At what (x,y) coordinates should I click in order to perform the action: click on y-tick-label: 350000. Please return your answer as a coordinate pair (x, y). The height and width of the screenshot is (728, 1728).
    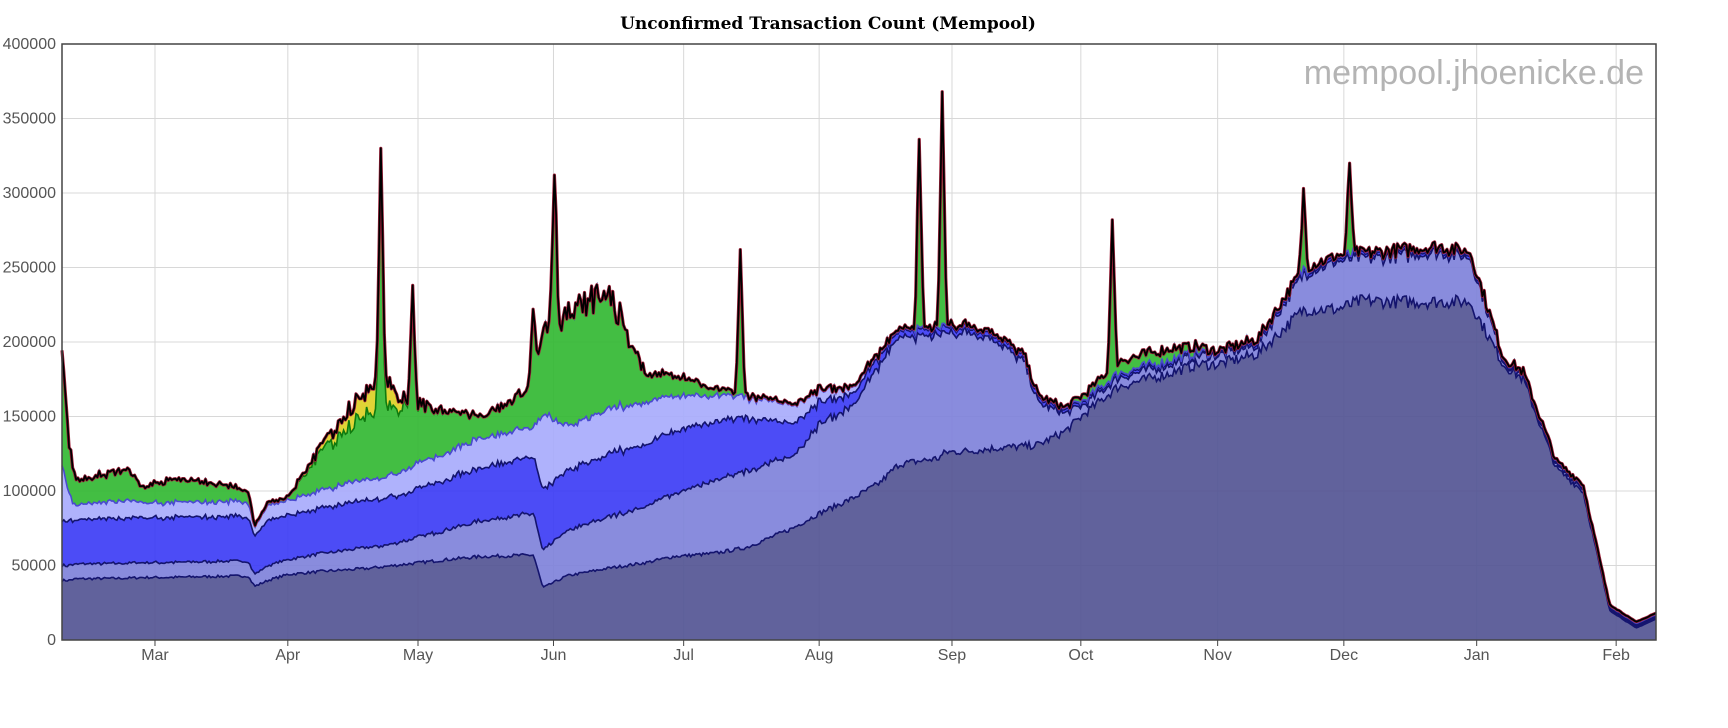
    Looking at the image, I should click on (29, 119).